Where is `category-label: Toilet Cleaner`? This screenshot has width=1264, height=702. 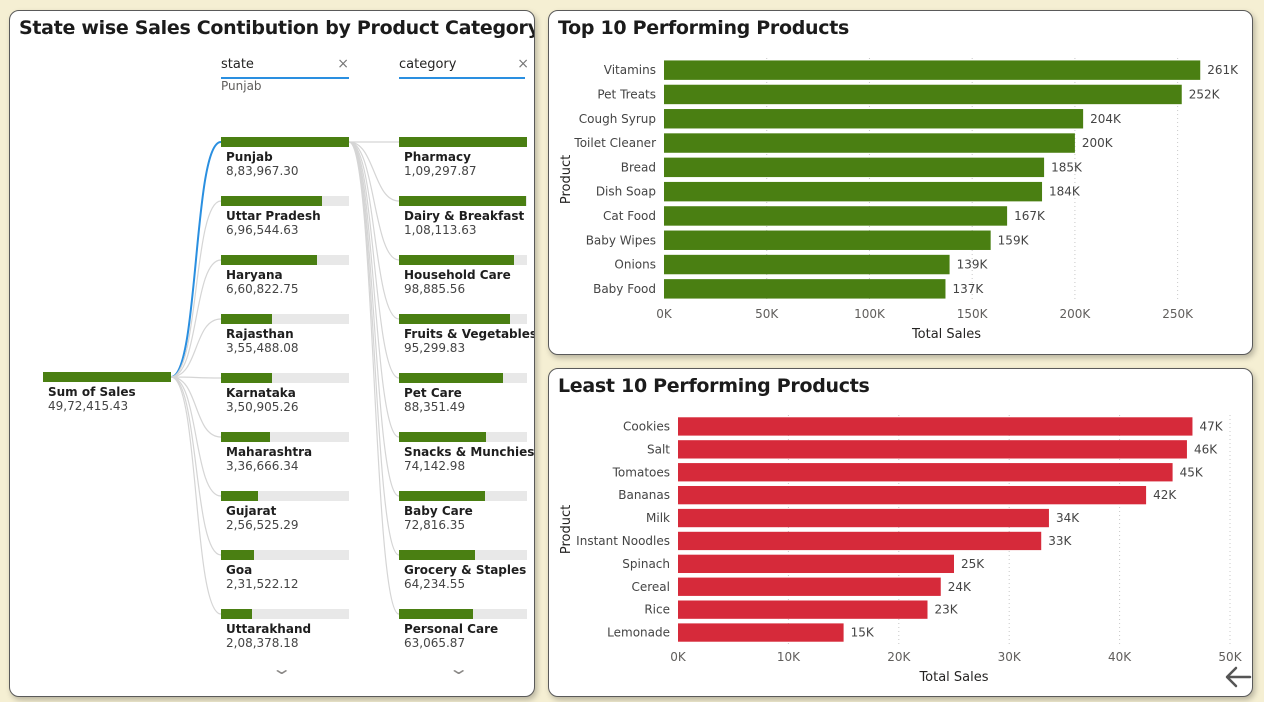
category-label: Toilet Cleaner is located at coordinates (614, 143).